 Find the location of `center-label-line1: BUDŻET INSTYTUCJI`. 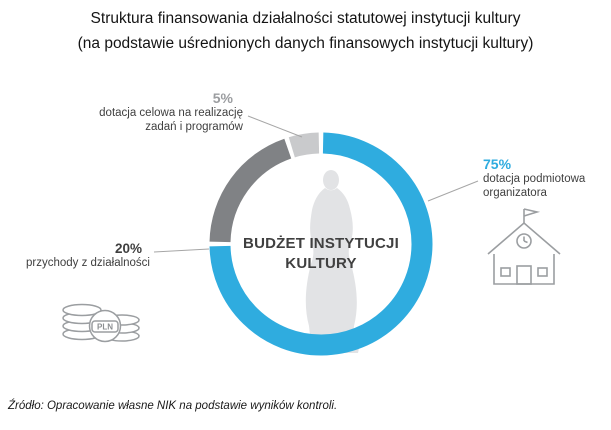

center-label-line1: BUDŻET INSTYTUCJI is located at coordinates (321, 243).